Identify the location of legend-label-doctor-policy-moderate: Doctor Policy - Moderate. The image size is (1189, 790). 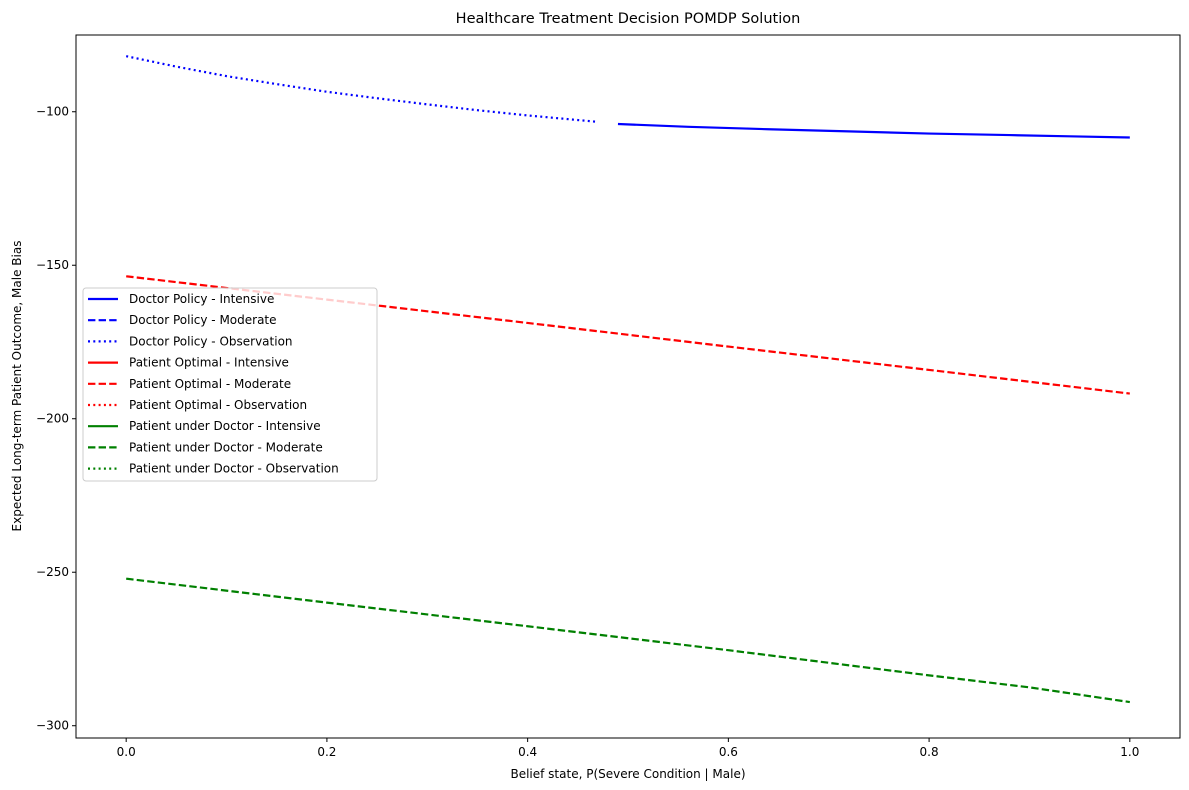
(203, 320).